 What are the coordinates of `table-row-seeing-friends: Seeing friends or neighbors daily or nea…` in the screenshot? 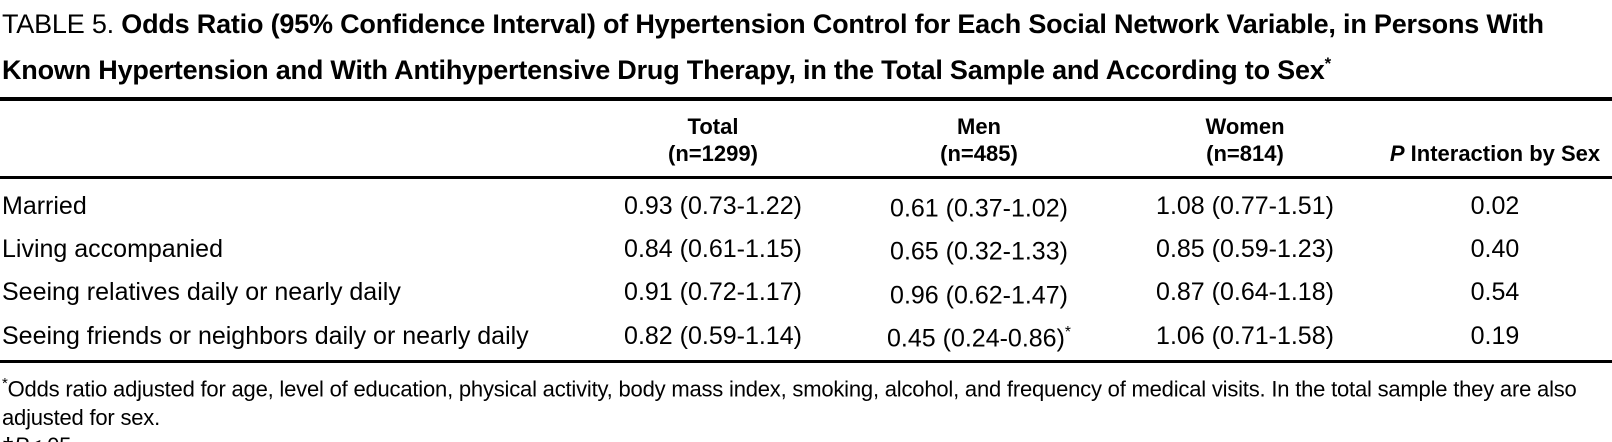 It's located at (806, 338).